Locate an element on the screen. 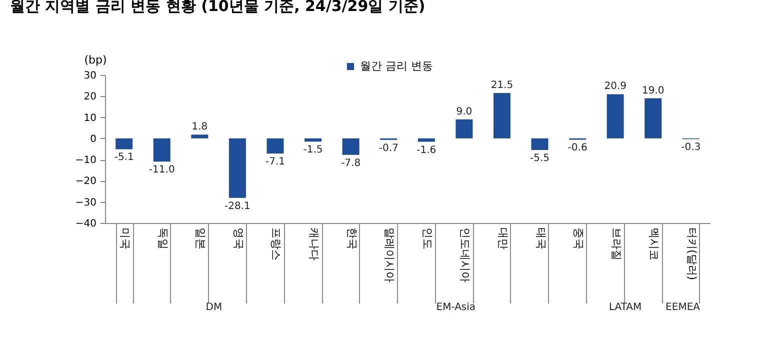 The width and height of the screenshot is (772, 344). y-tick-label: −20 is located at coordinates (85, 182).